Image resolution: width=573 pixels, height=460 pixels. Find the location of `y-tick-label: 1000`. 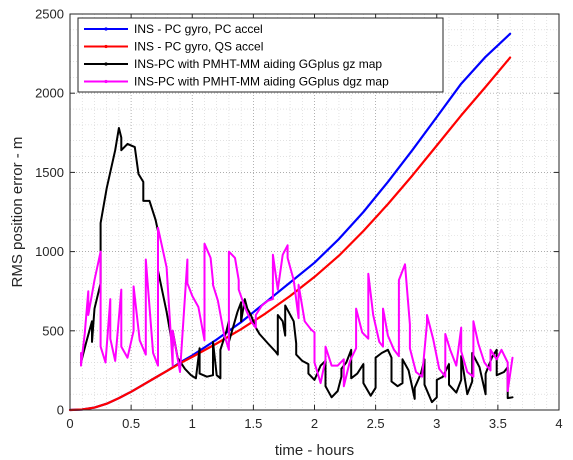

y-tick-label: 1000 is located at coordinates (49, 251).